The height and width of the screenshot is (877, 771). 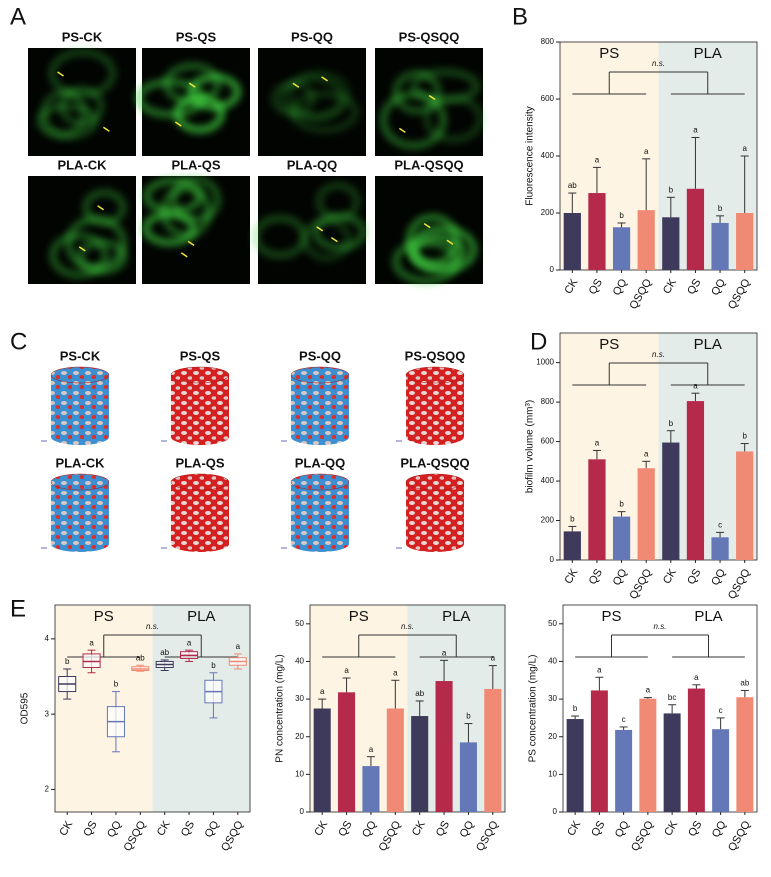 I want to click on group-label: PS, so click(x=611, y=616).